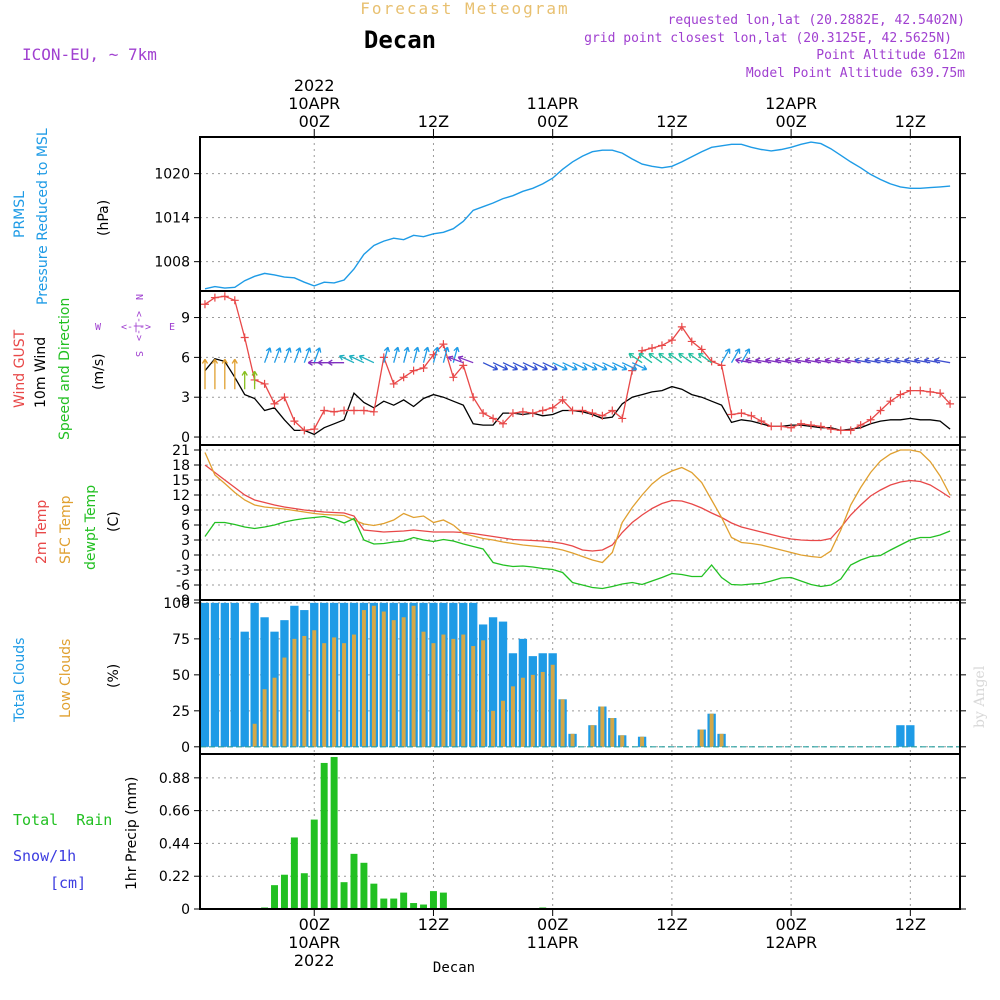 The height and width of the screenshot is (1000, 1000). What do you see at coordinates (132, 833) in the screenshot?
I see `precip-unit: 1hr Precip (mm)` at bounding box center [132, 833].